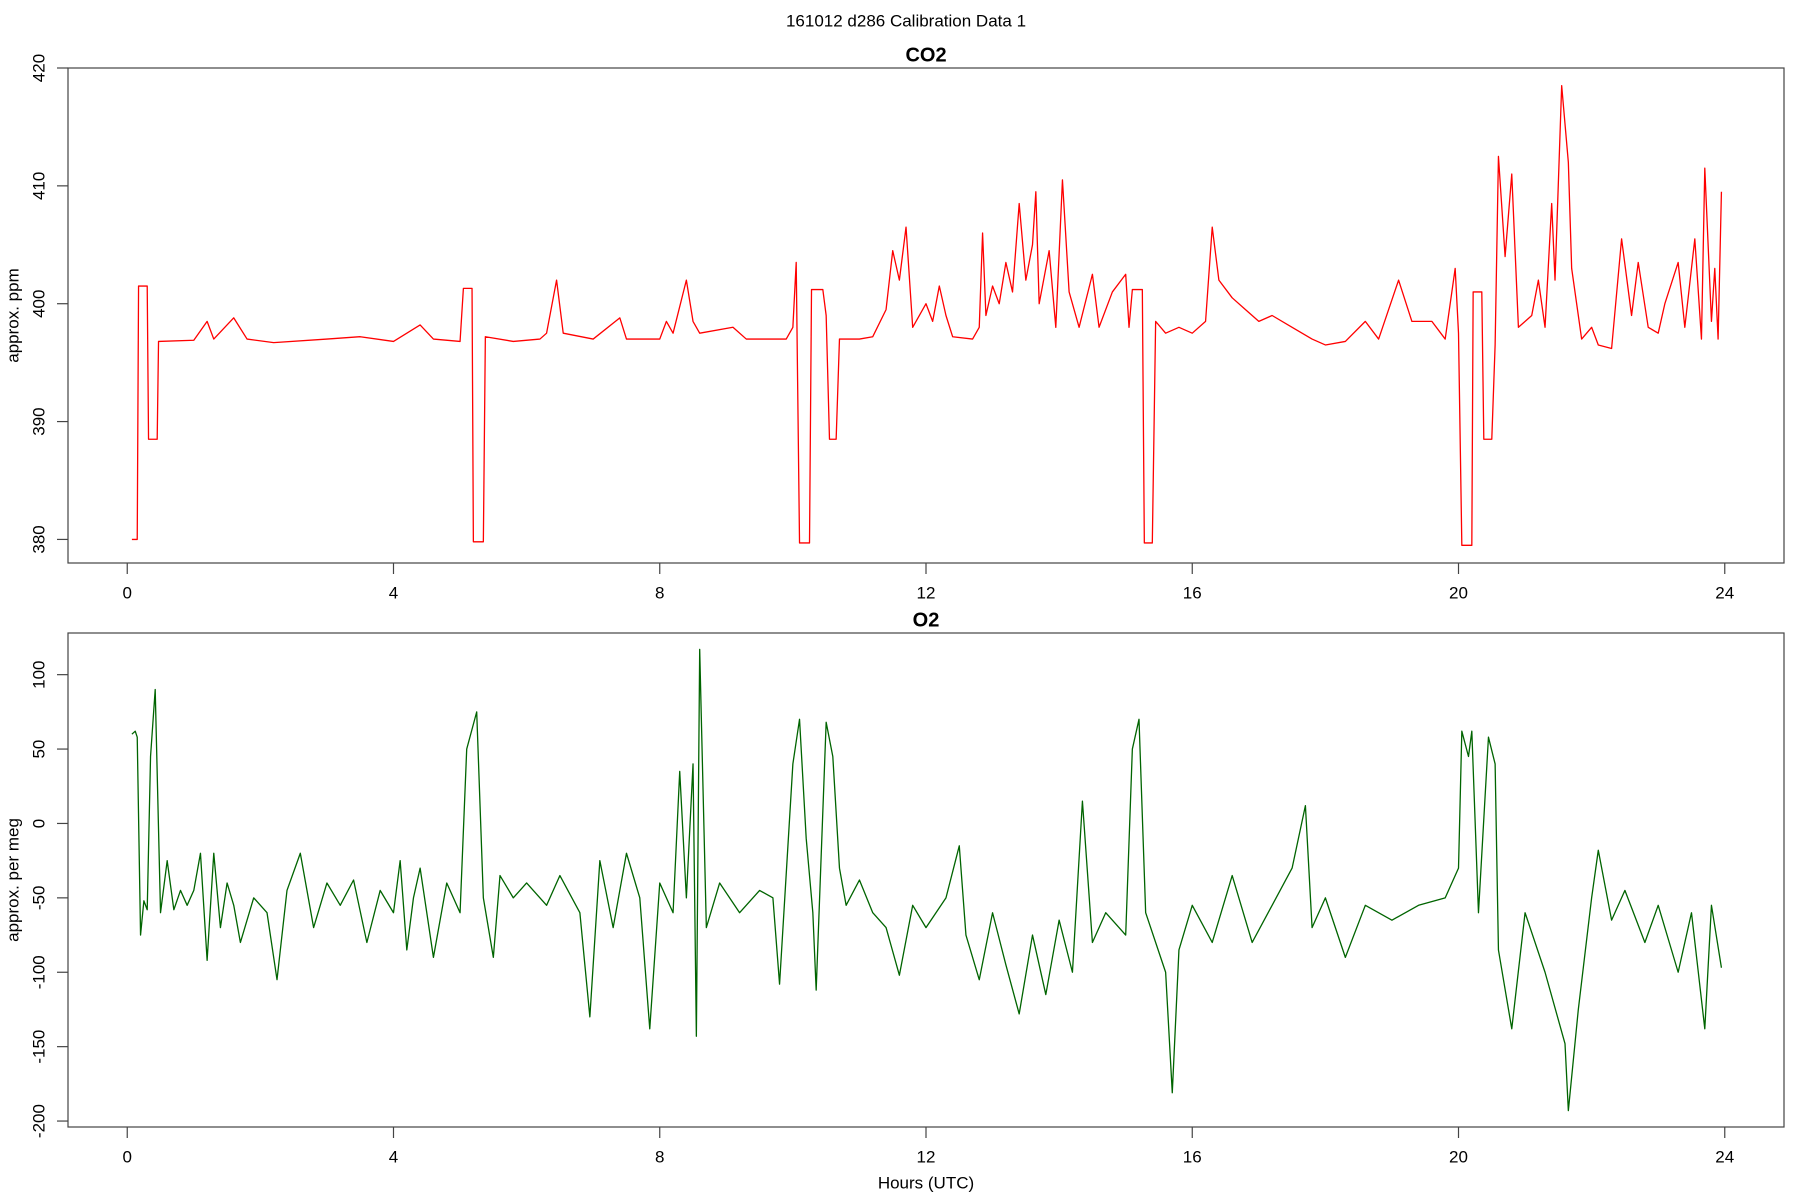 This screenshot has height=1200, width=1800. I want to click on y-tick-label: 390, so click(38, 421).